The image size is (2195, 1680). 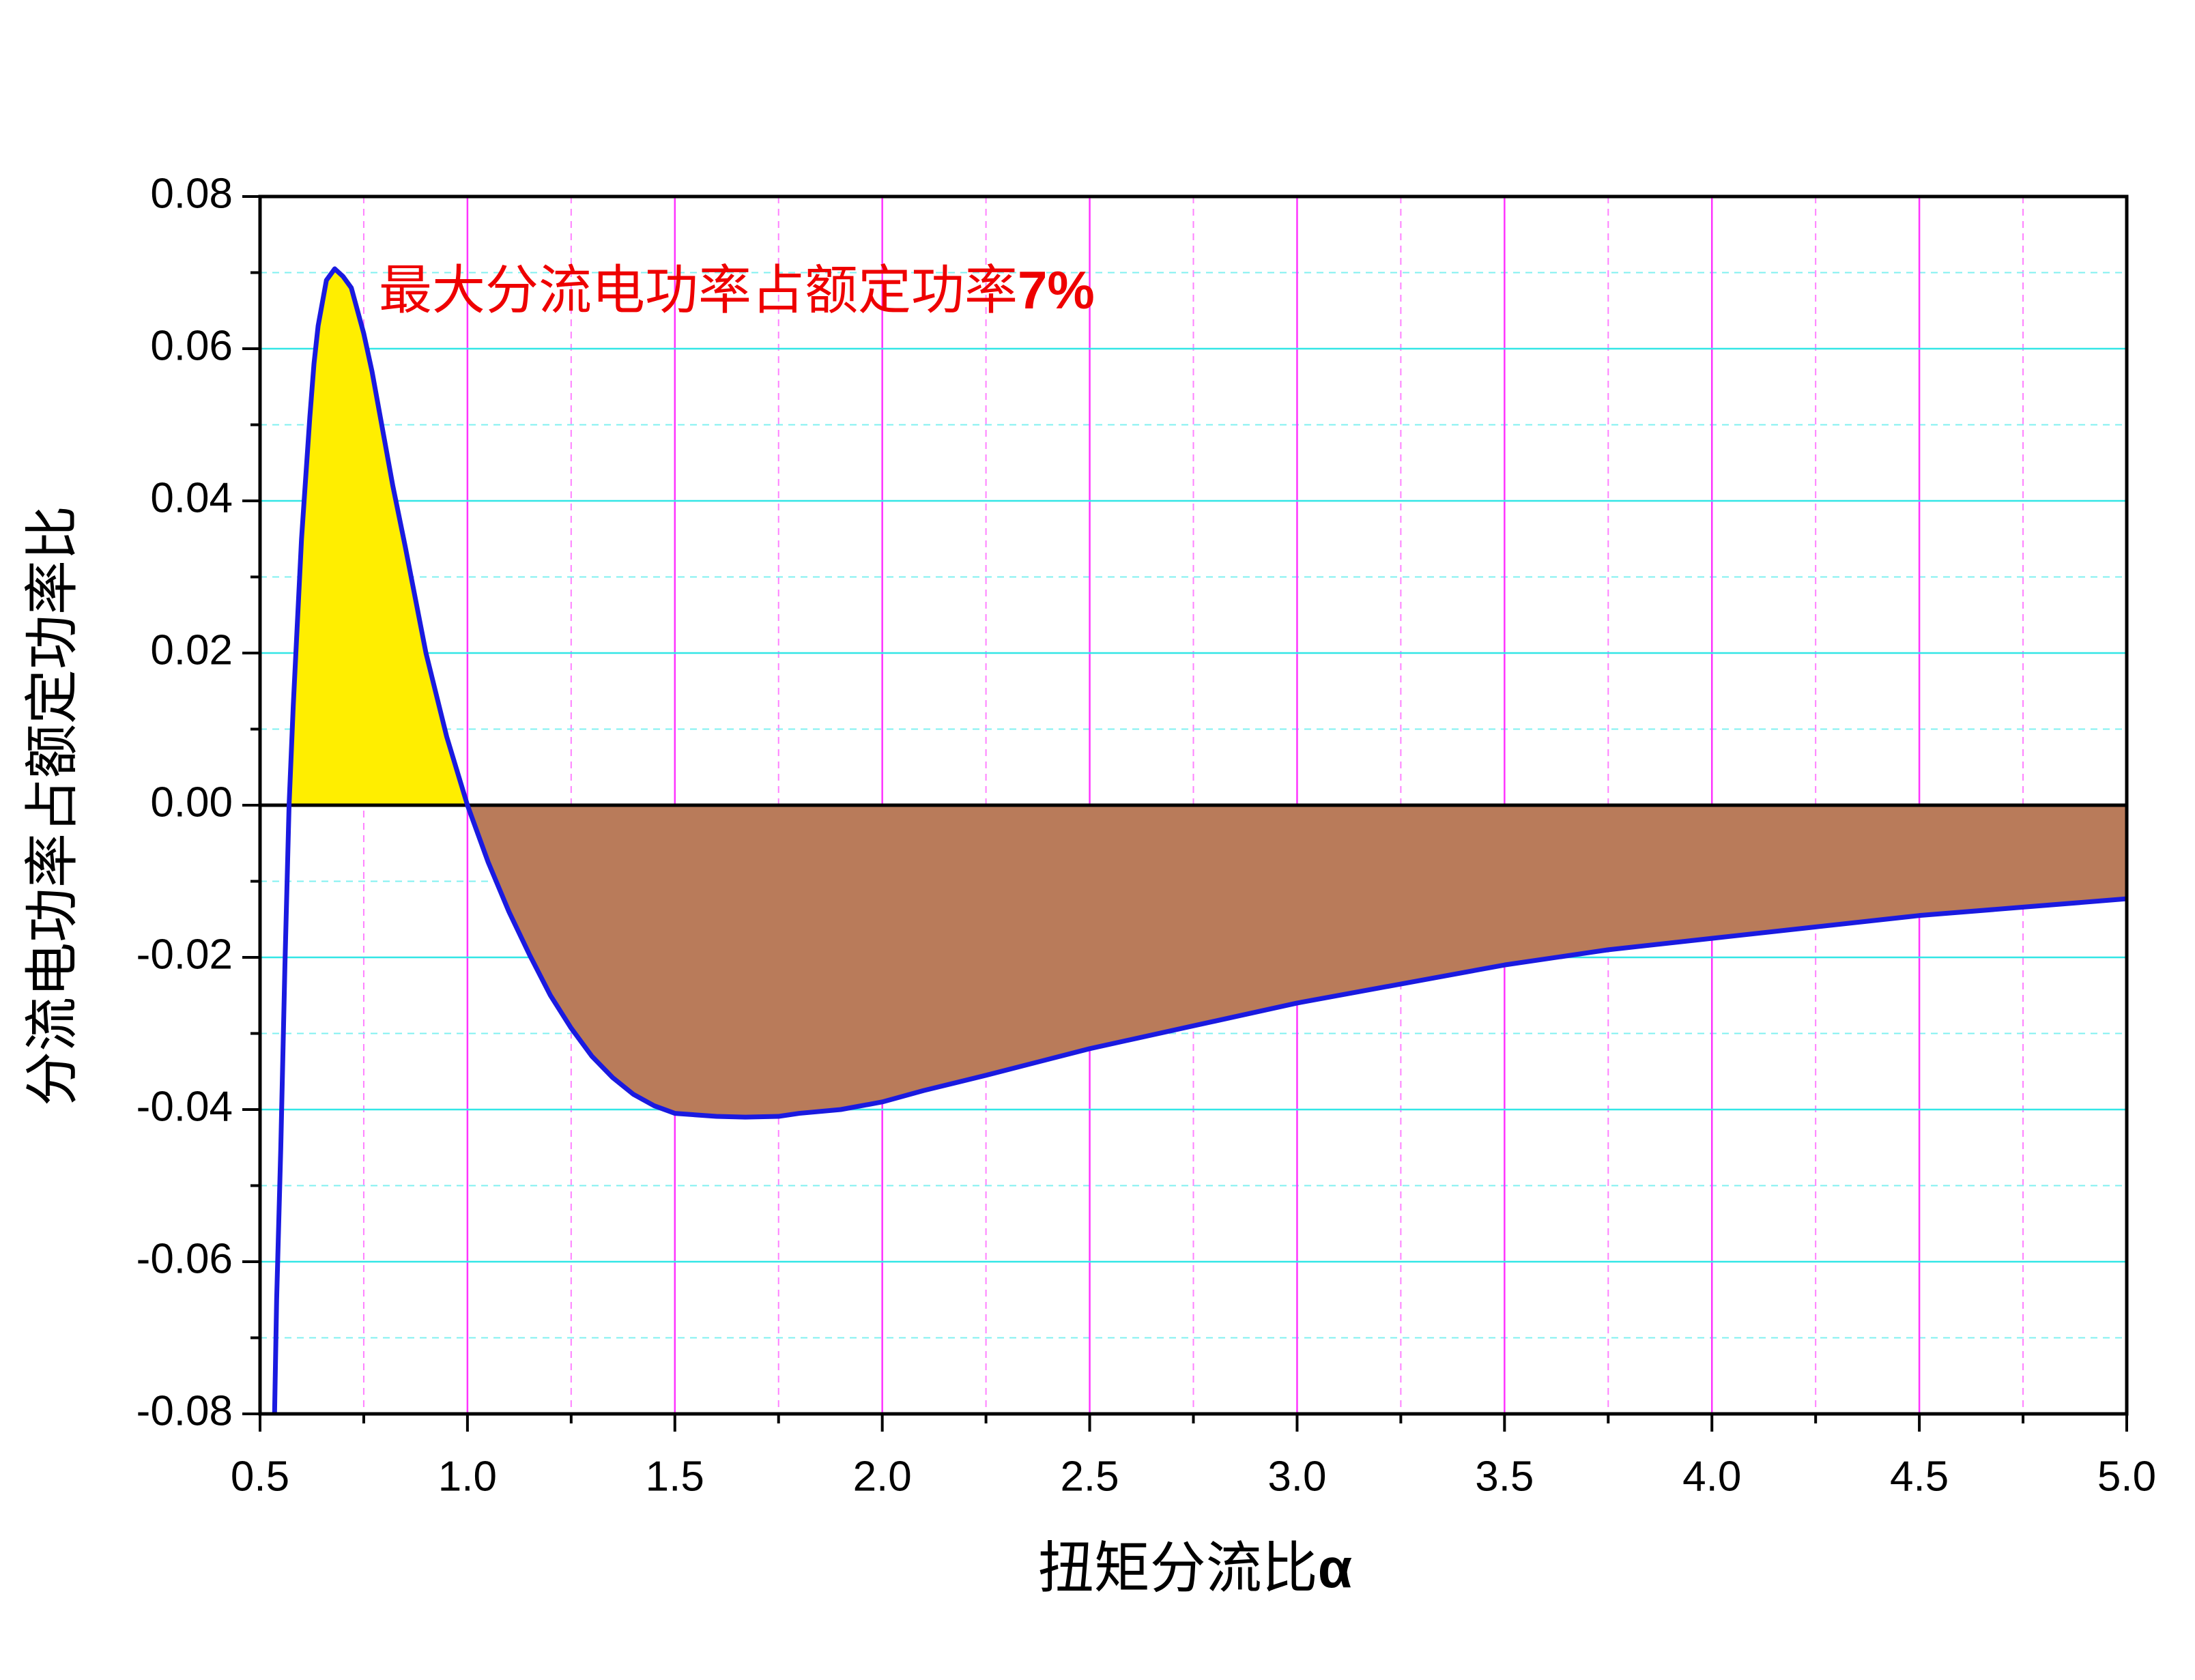 I want to click on y-tick-label: -0.06, so click(x=185, y=1258).